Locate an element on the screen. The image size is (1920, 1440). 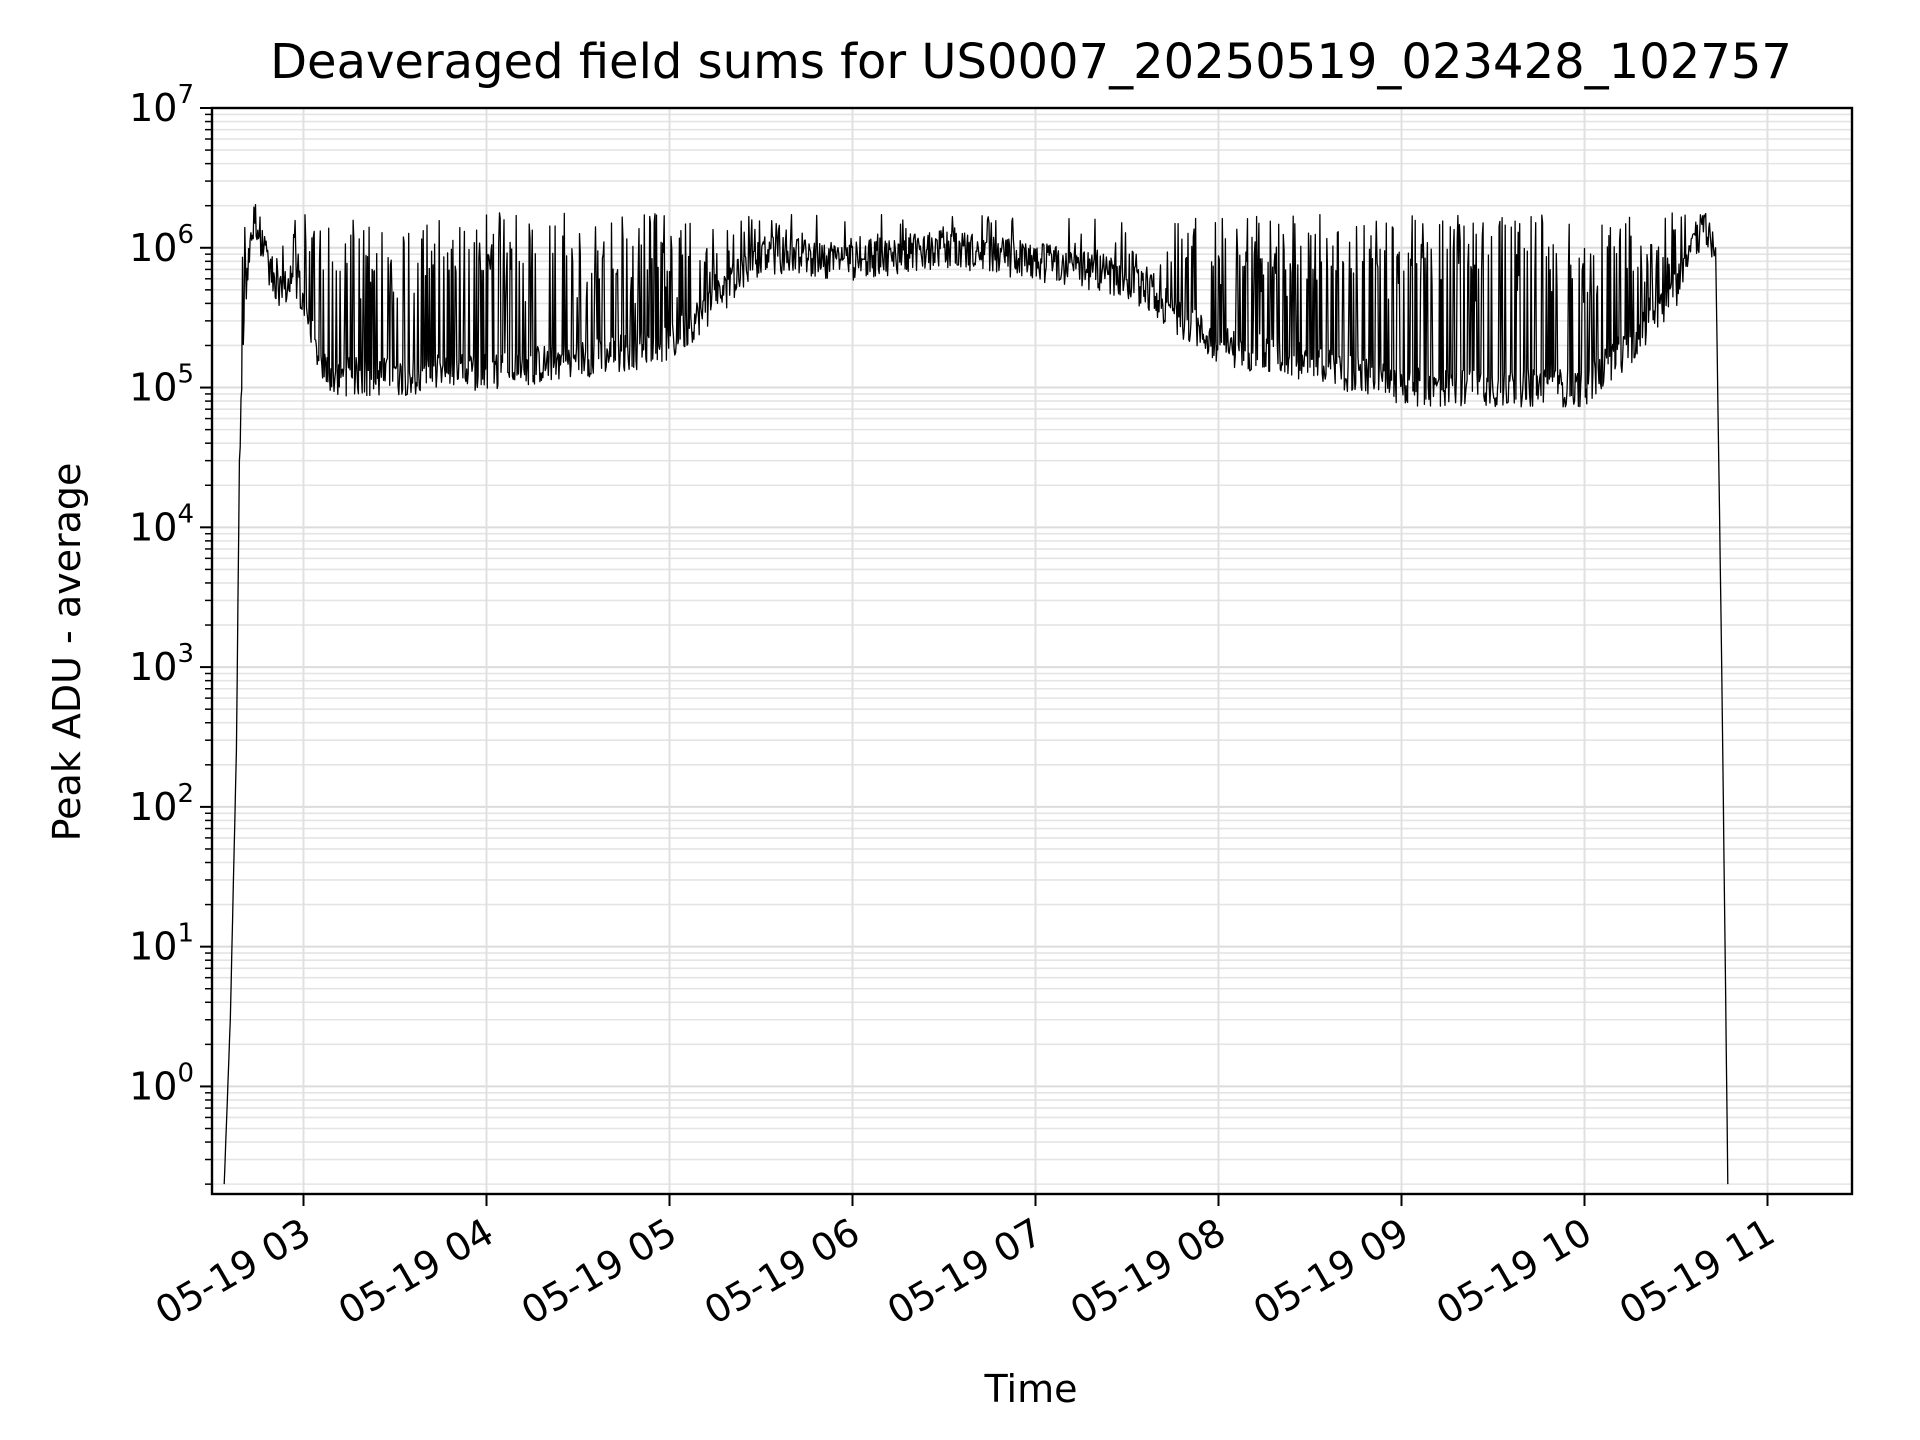
y-tick-label: 10⁷ is located at coordinates (161, 105).